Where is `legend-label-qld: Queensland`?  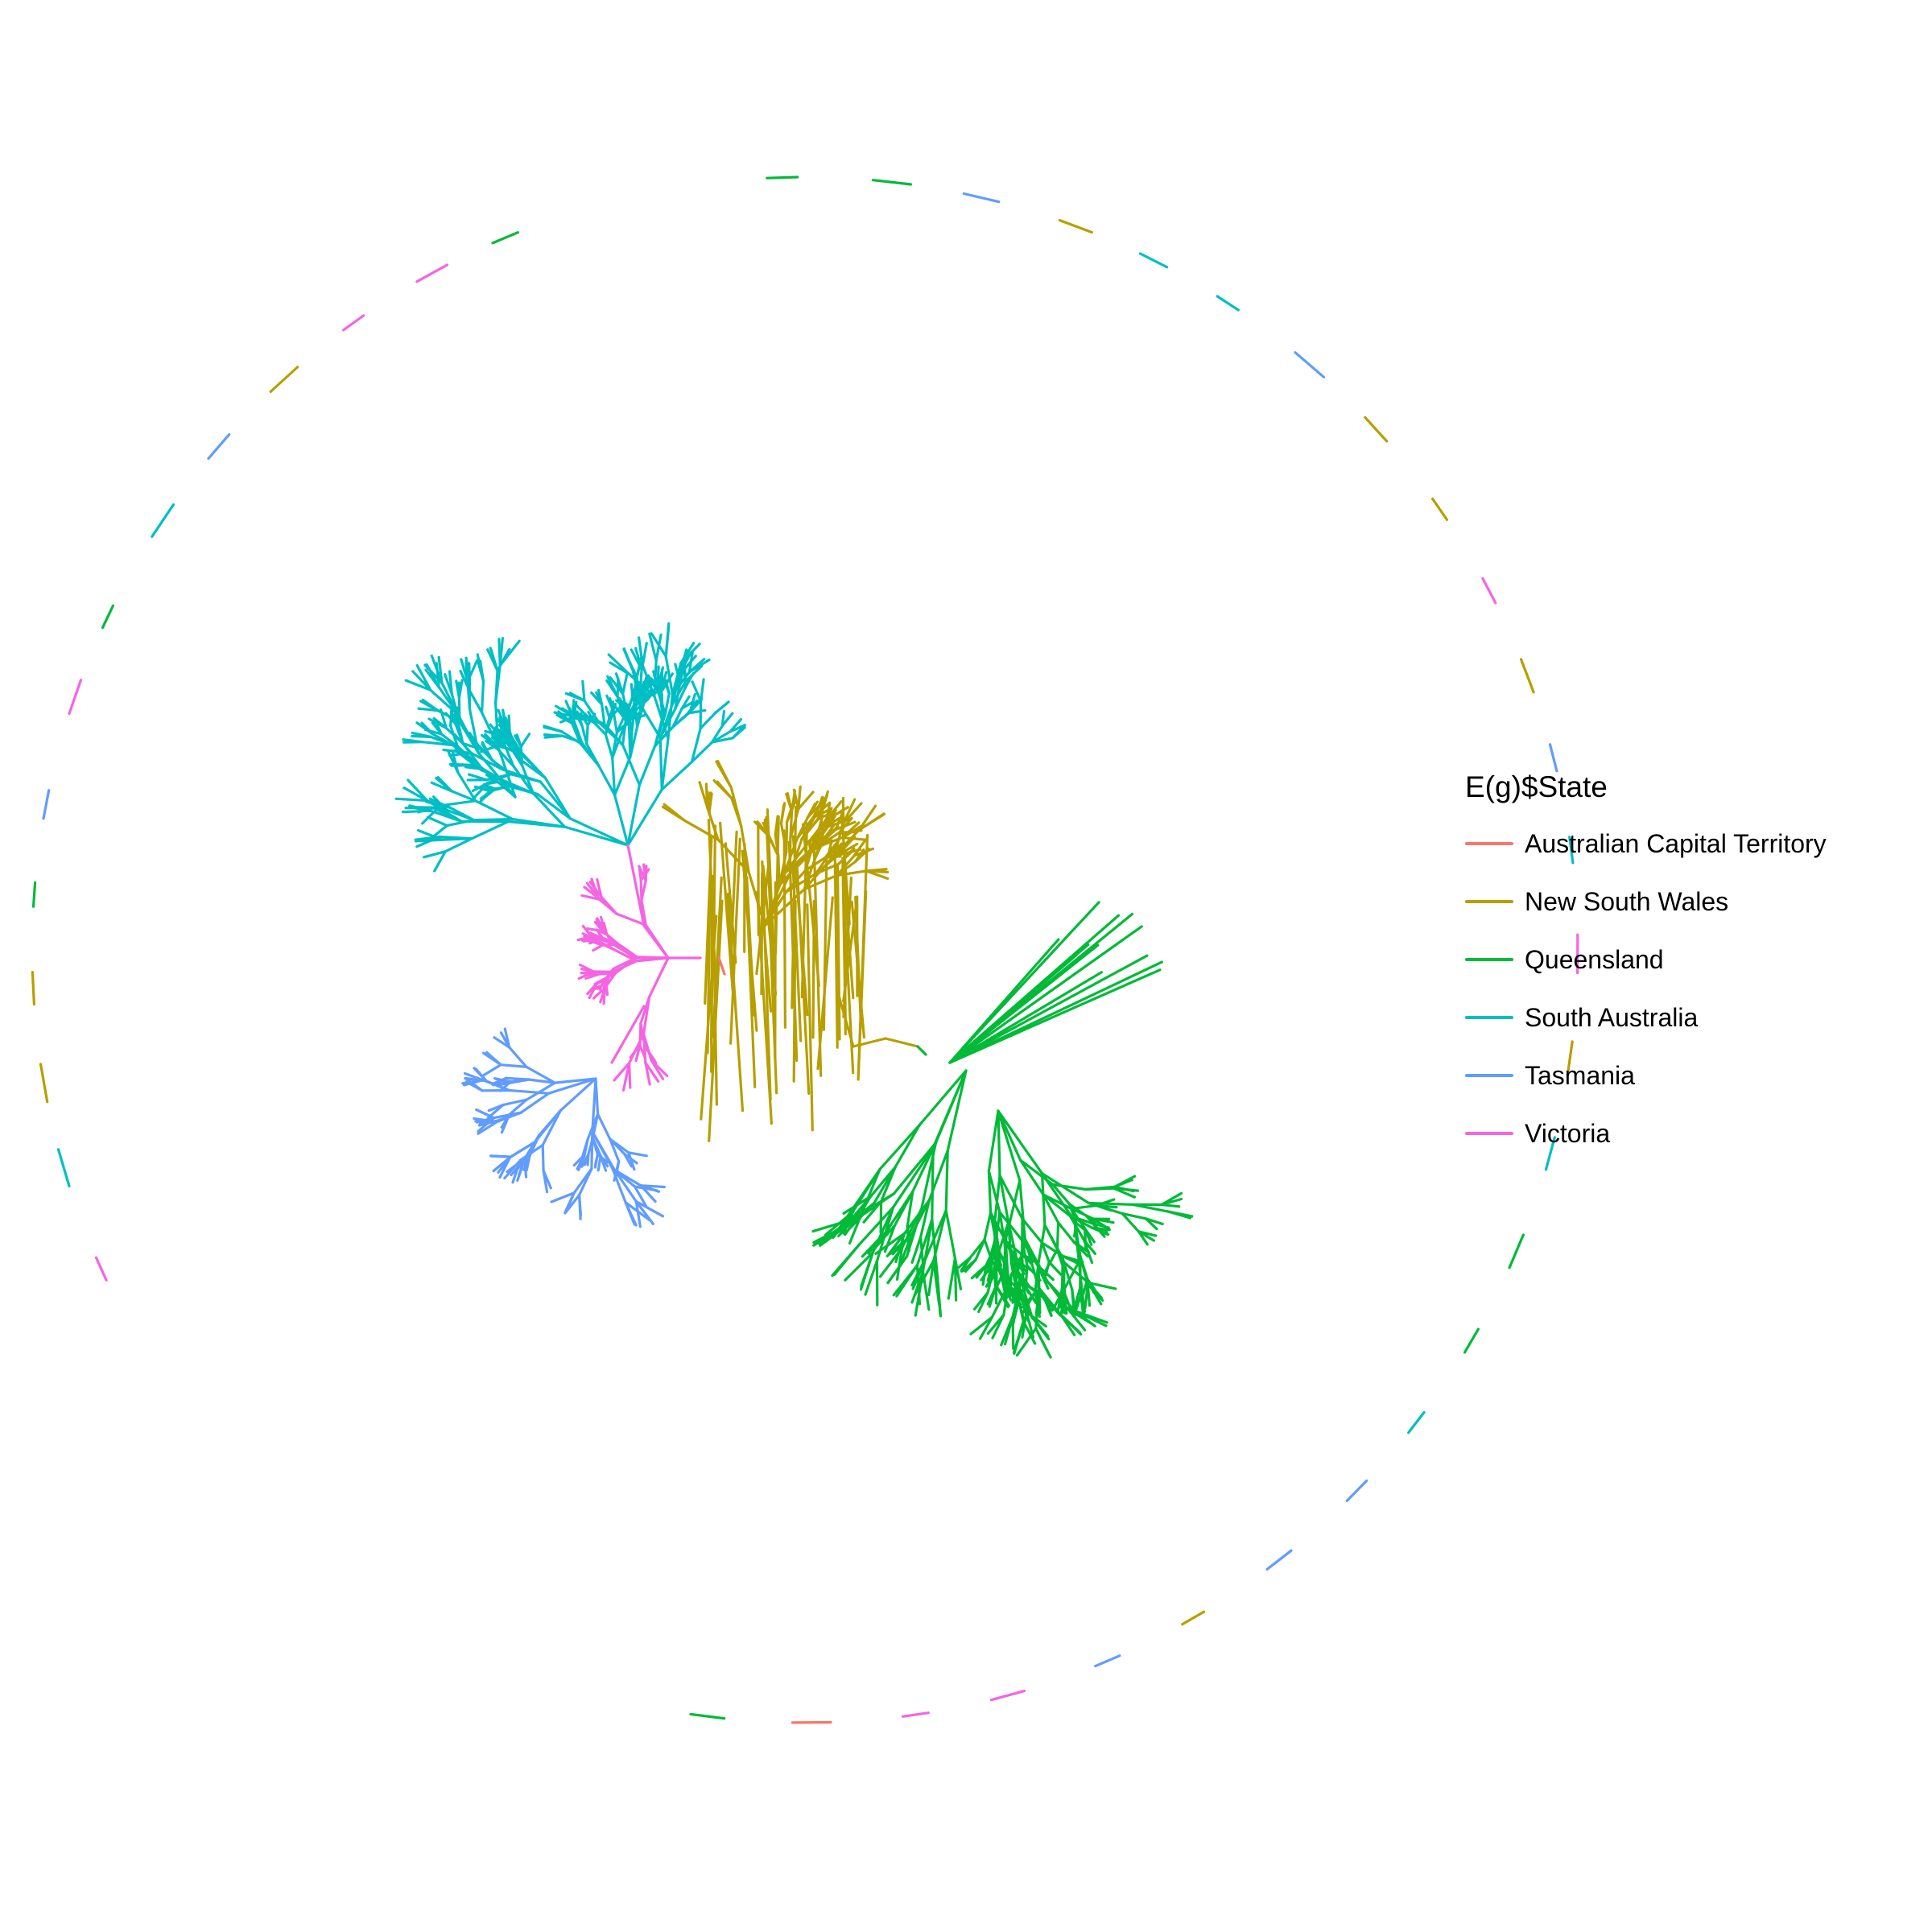 legend-label-qld: Queensland is located at coordinates (1594, 959).